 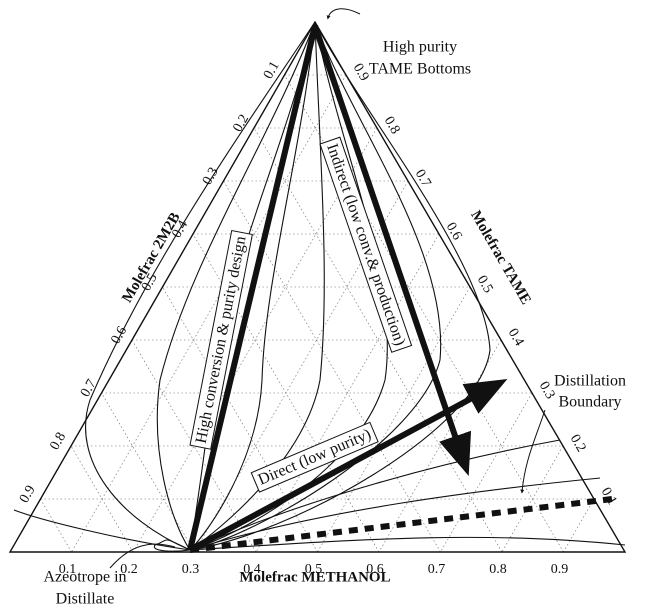 What do you see at coordinates (85, 599) in the screenshot?
I see `annotation: Distillate` at bounding box center [85, 599].